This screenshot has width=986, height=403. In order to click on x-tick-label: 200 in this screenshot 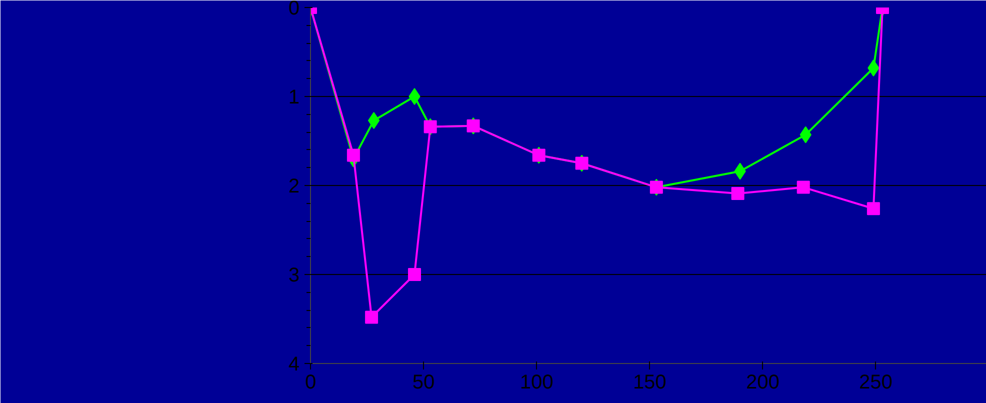, I will do `click(763, 383)`.